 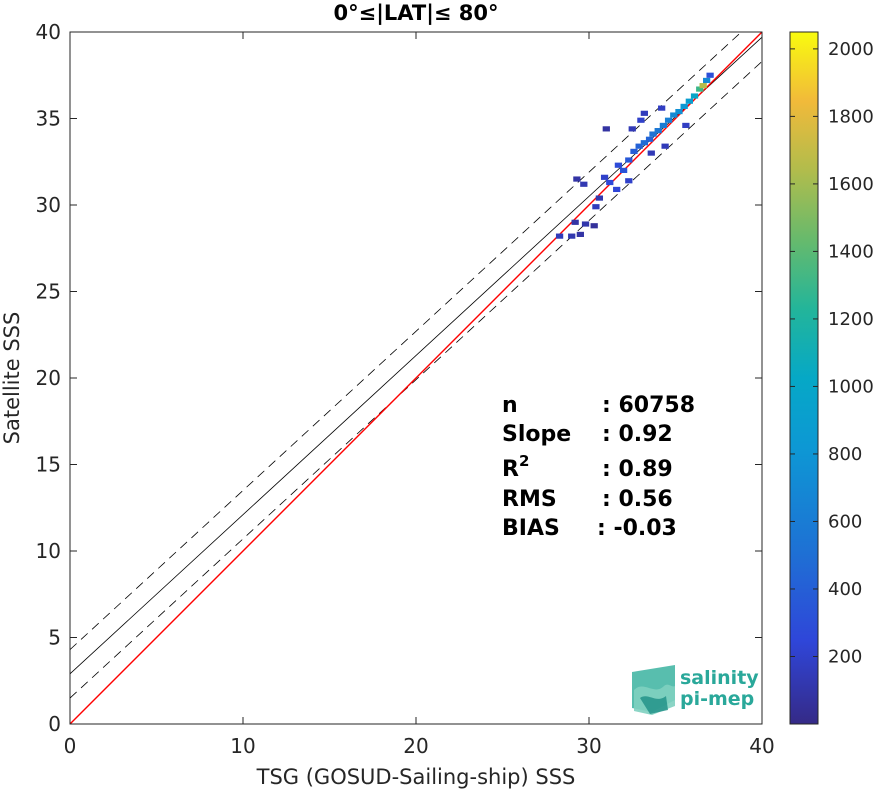 What do you see at coordinates (12, 378) in the screenshot?
I see `y-axis-label: Satellite SSS` at bounding box center [12, 378].